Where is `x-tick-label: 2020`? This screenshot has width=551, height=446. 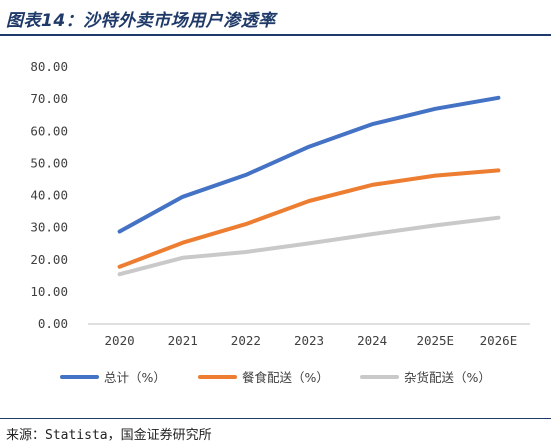
x-tick-label: 2020 is located at coordinates (120, 340).